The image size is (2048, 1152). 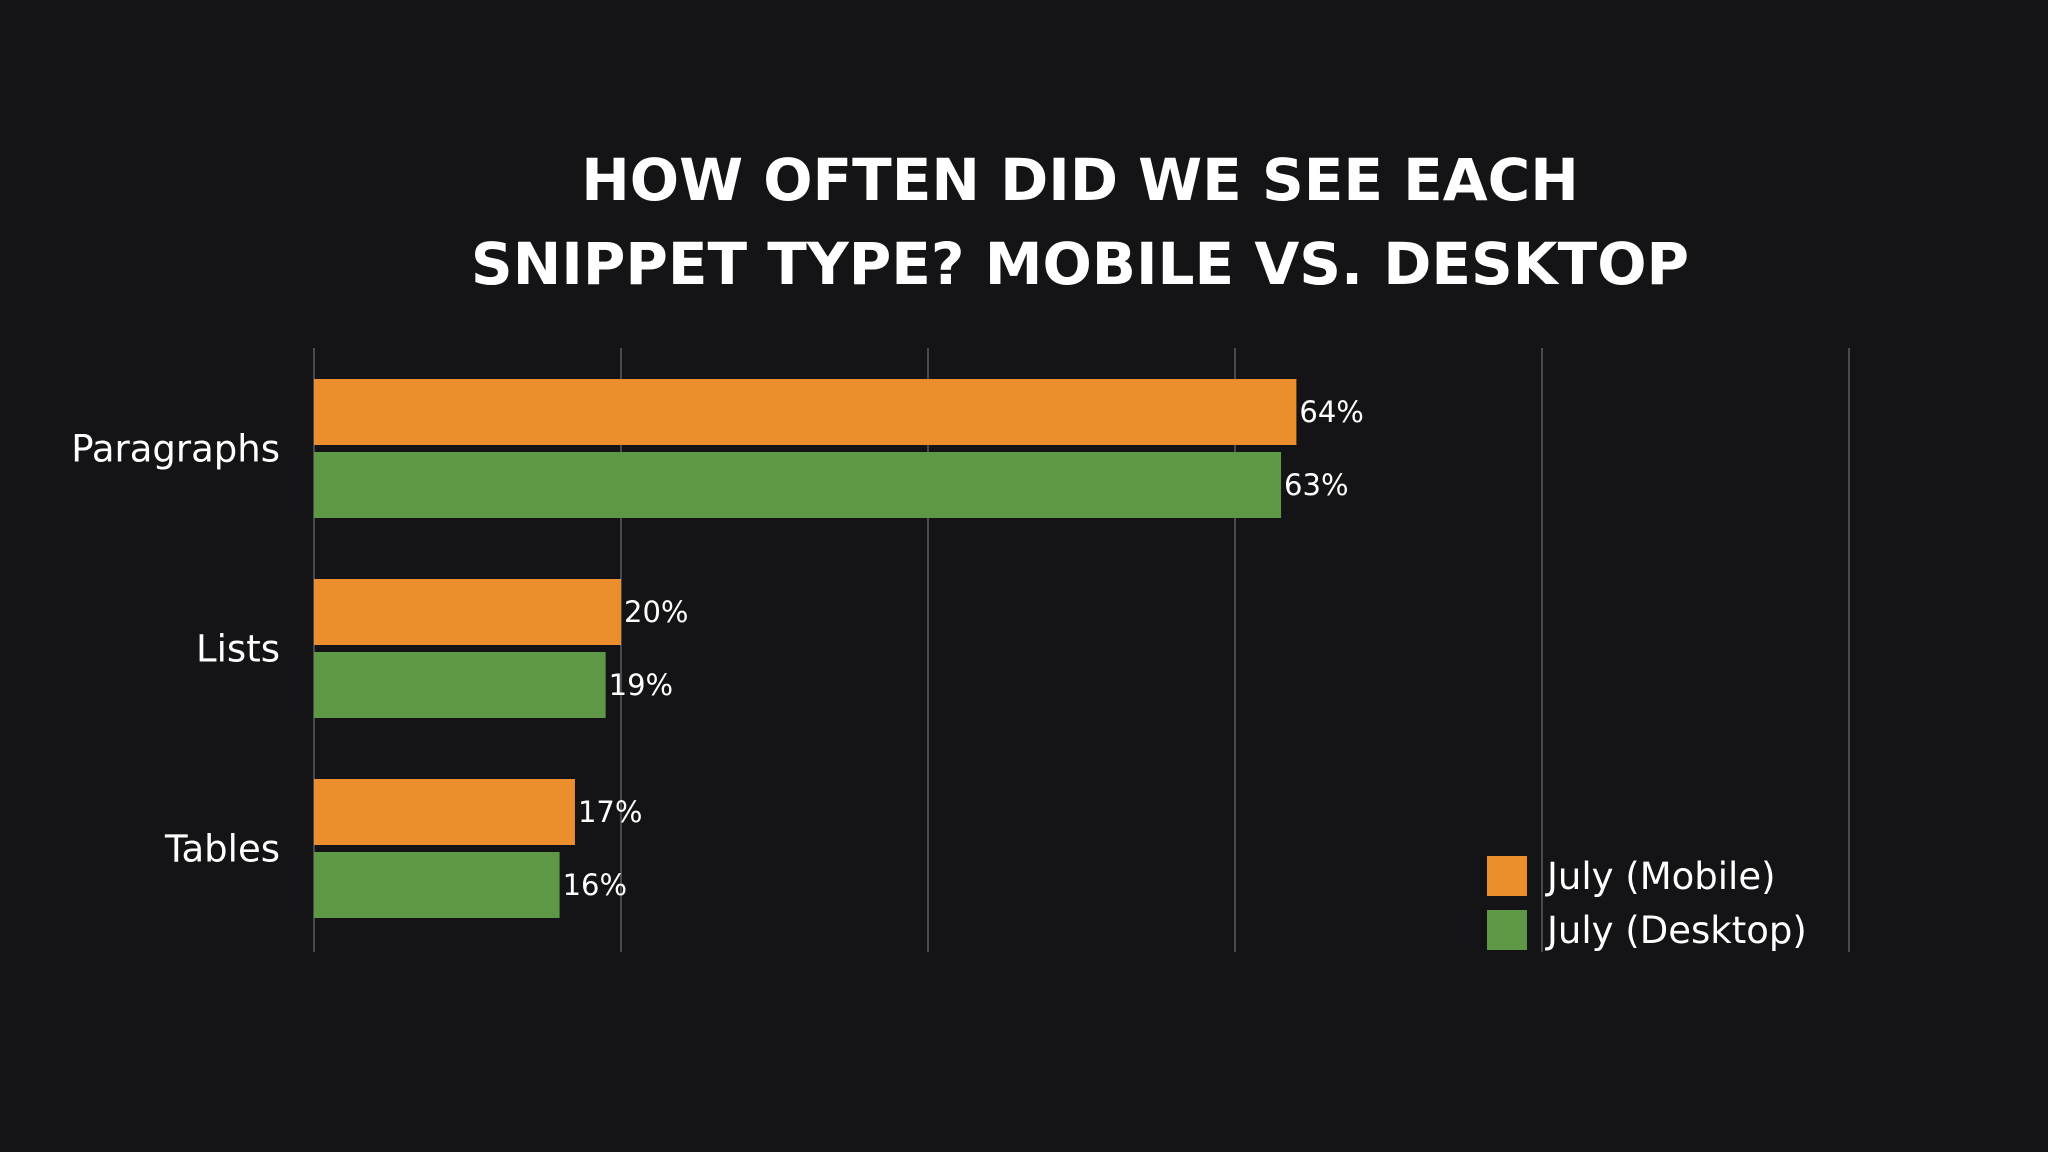 I want to click on bar-tables-desktop, so click(x=437, y=885).